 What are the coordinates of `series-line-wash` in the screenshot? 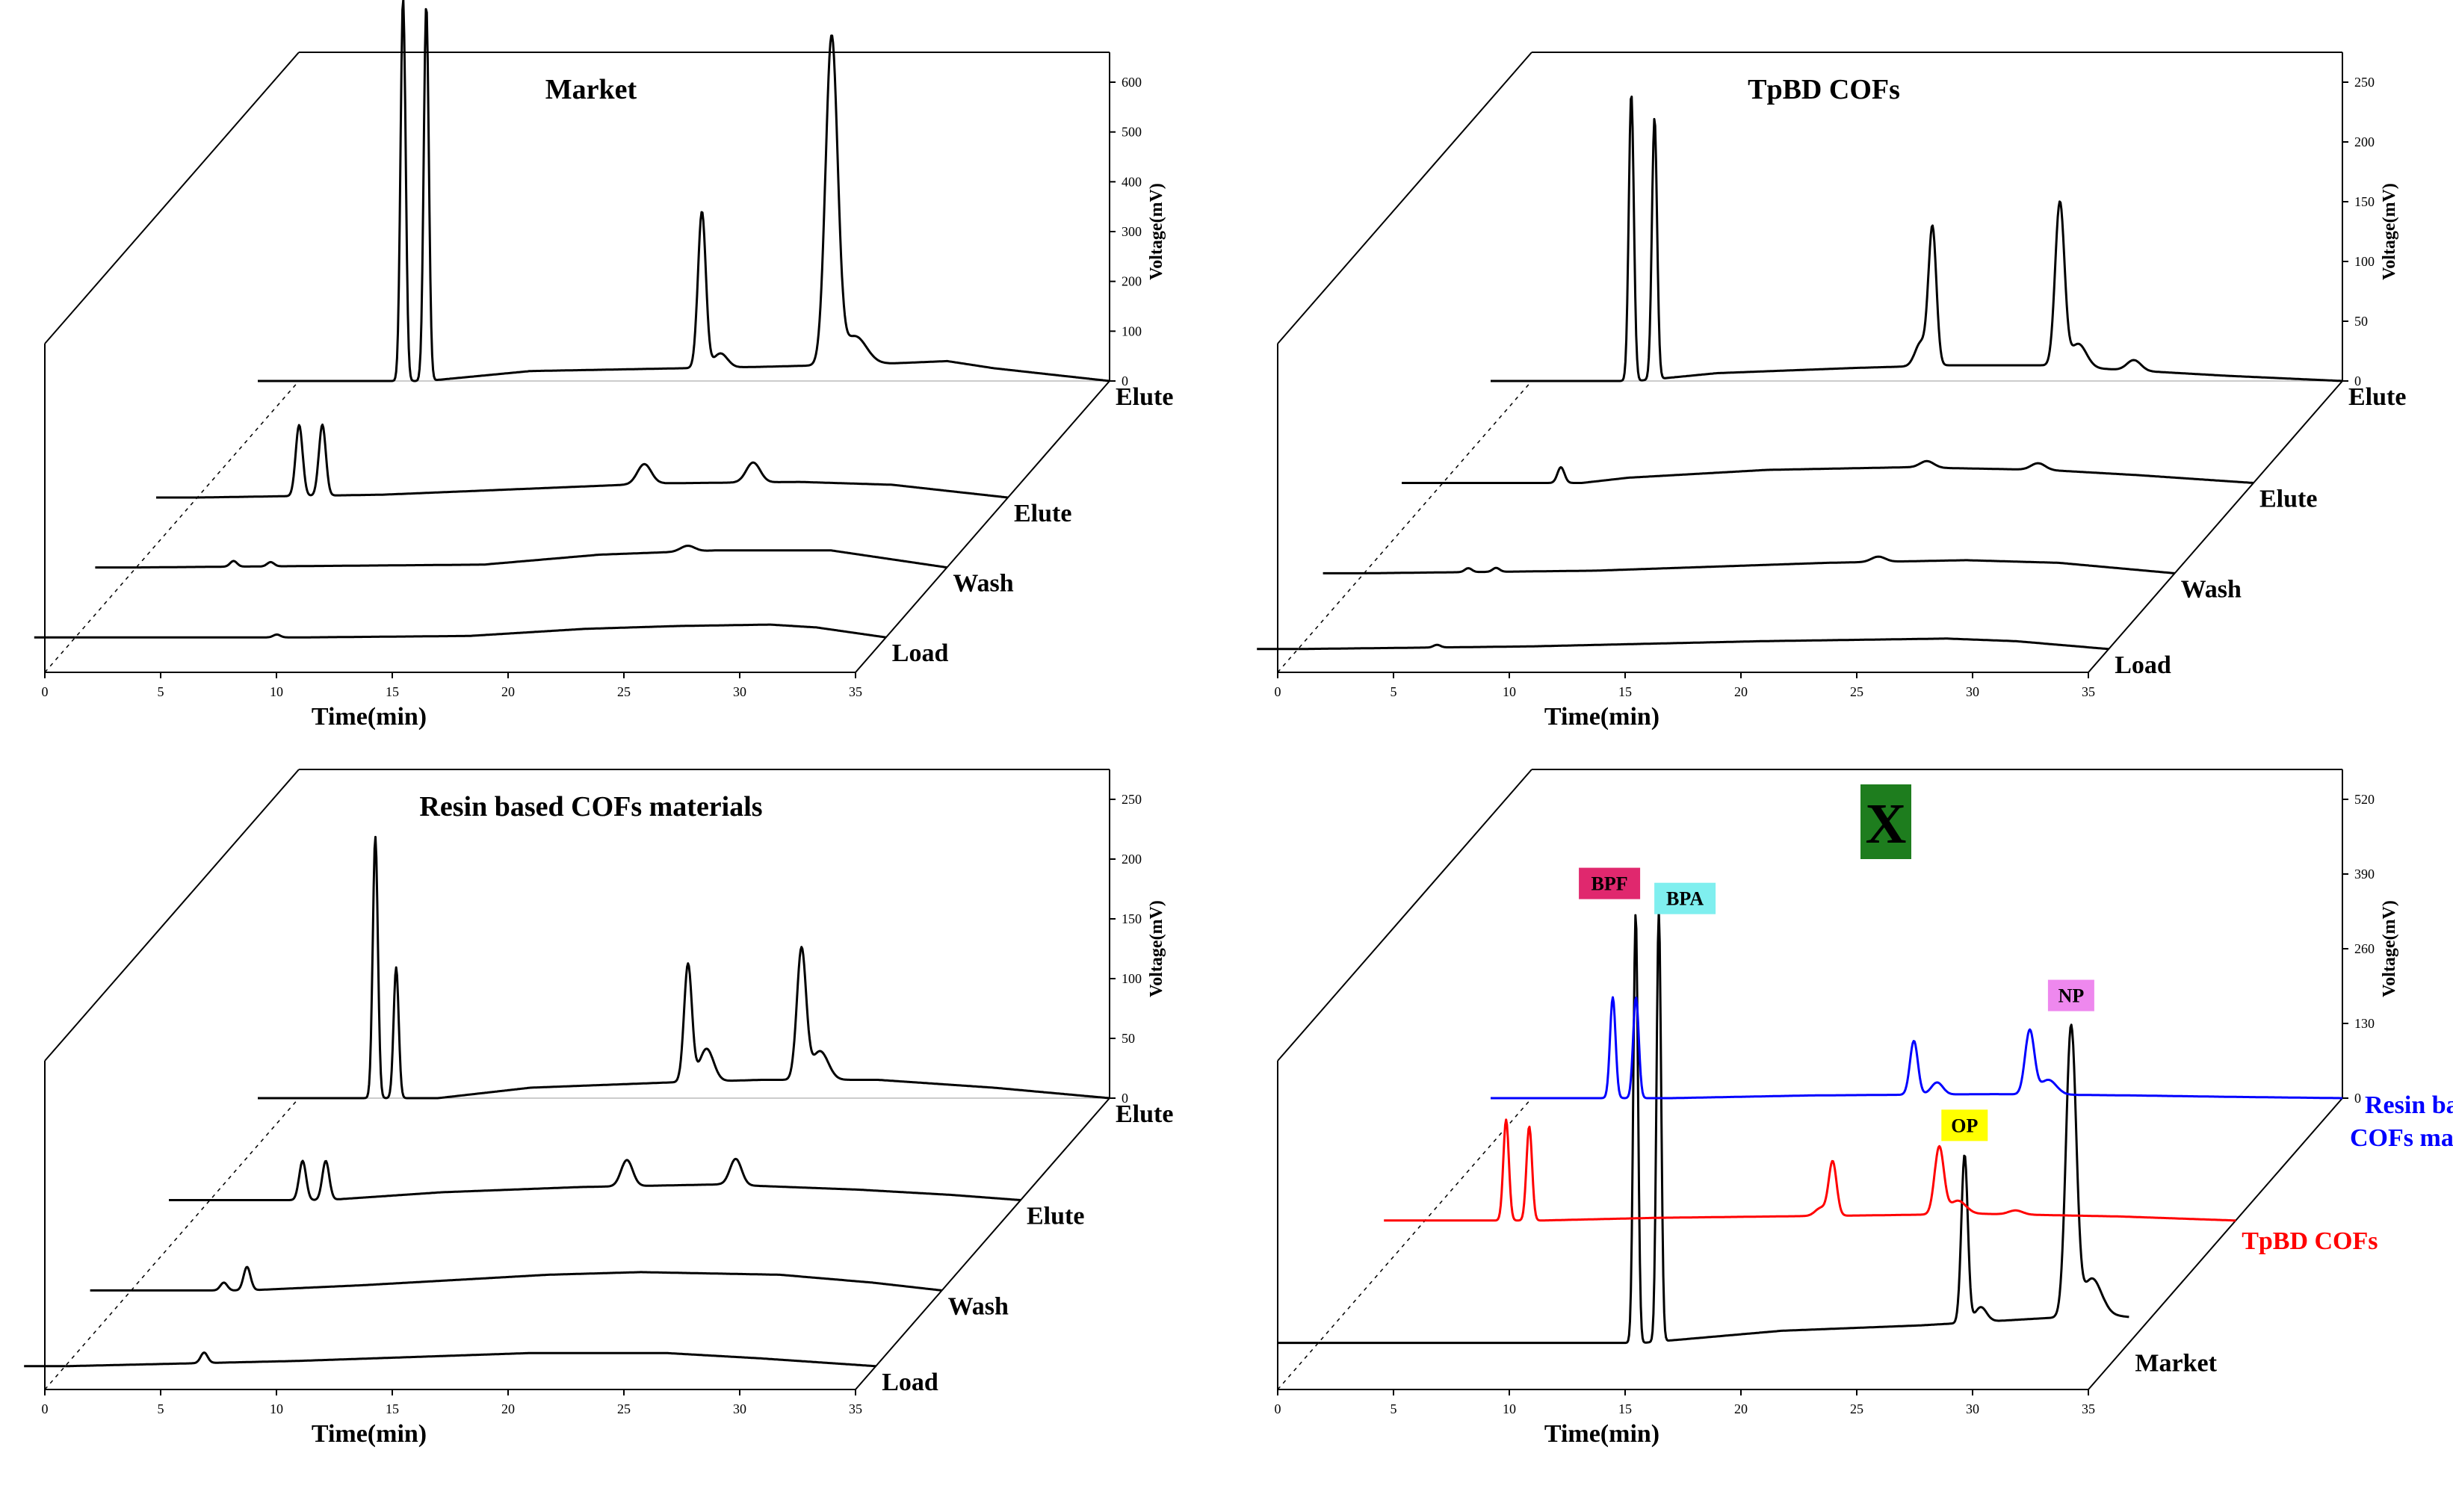 It's located at (536, 1278).